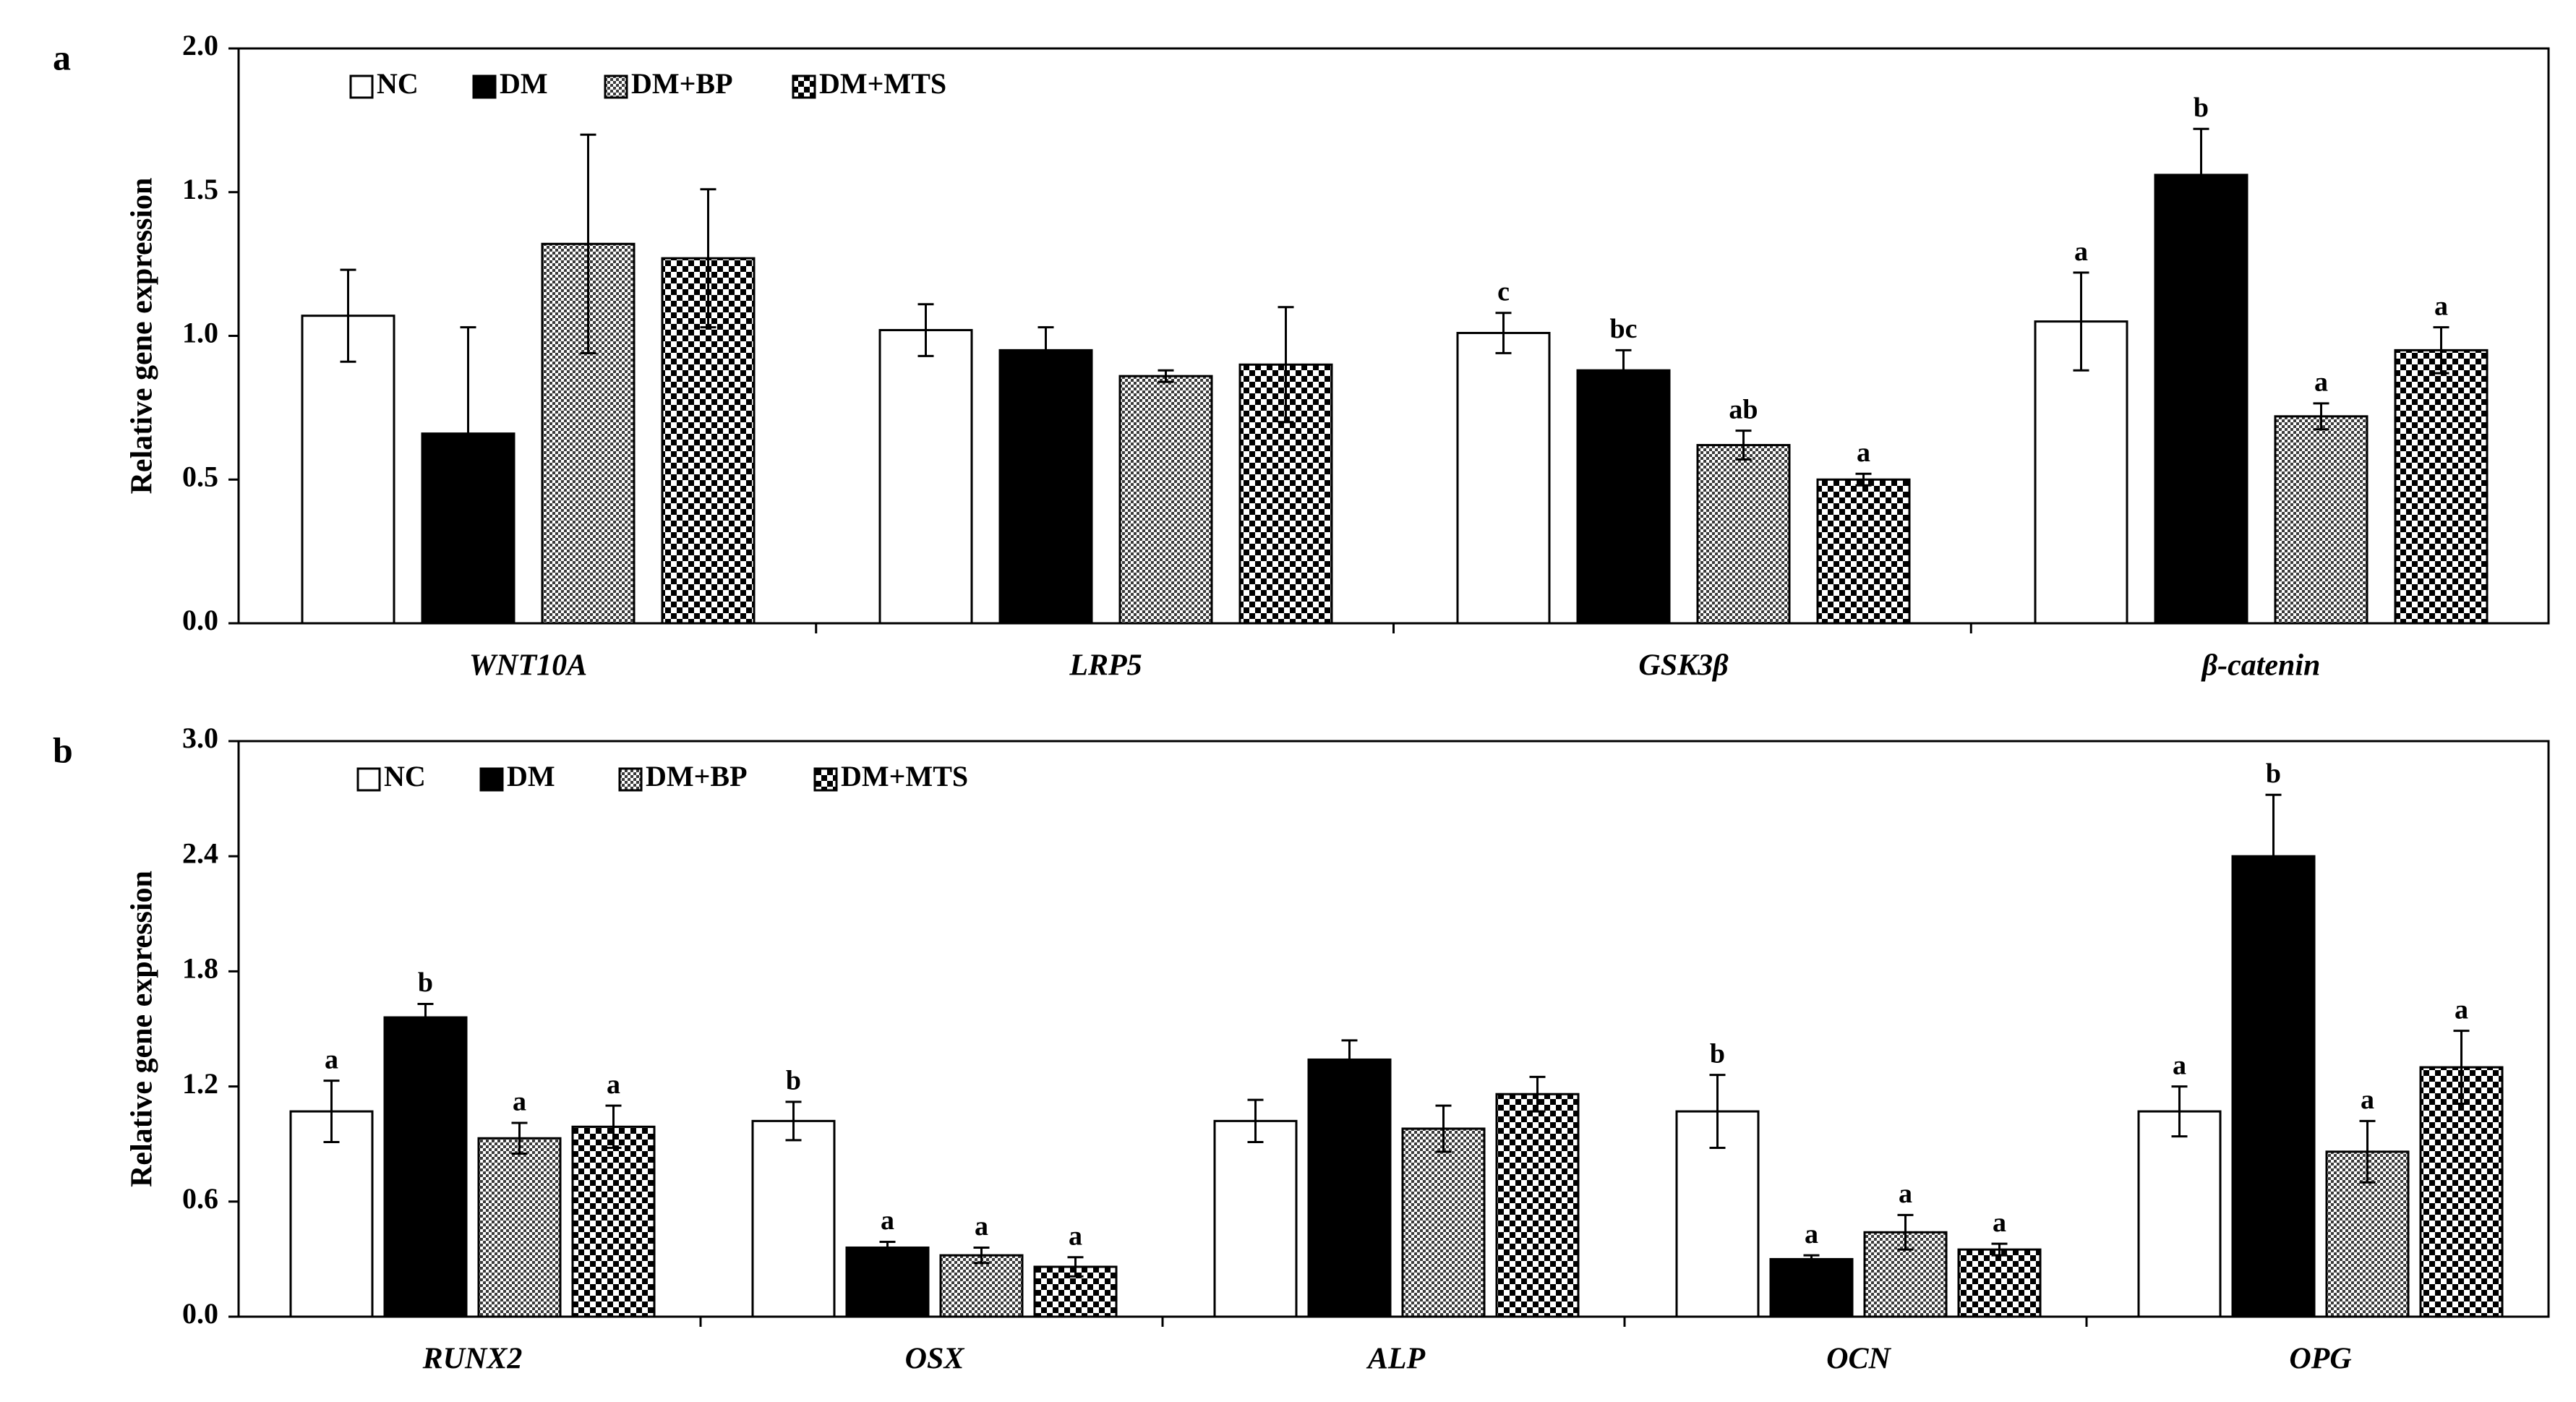 This screenshot has height=1402, width=2576. I want to click on y-tick-label: 3.0, so click(200, 738).